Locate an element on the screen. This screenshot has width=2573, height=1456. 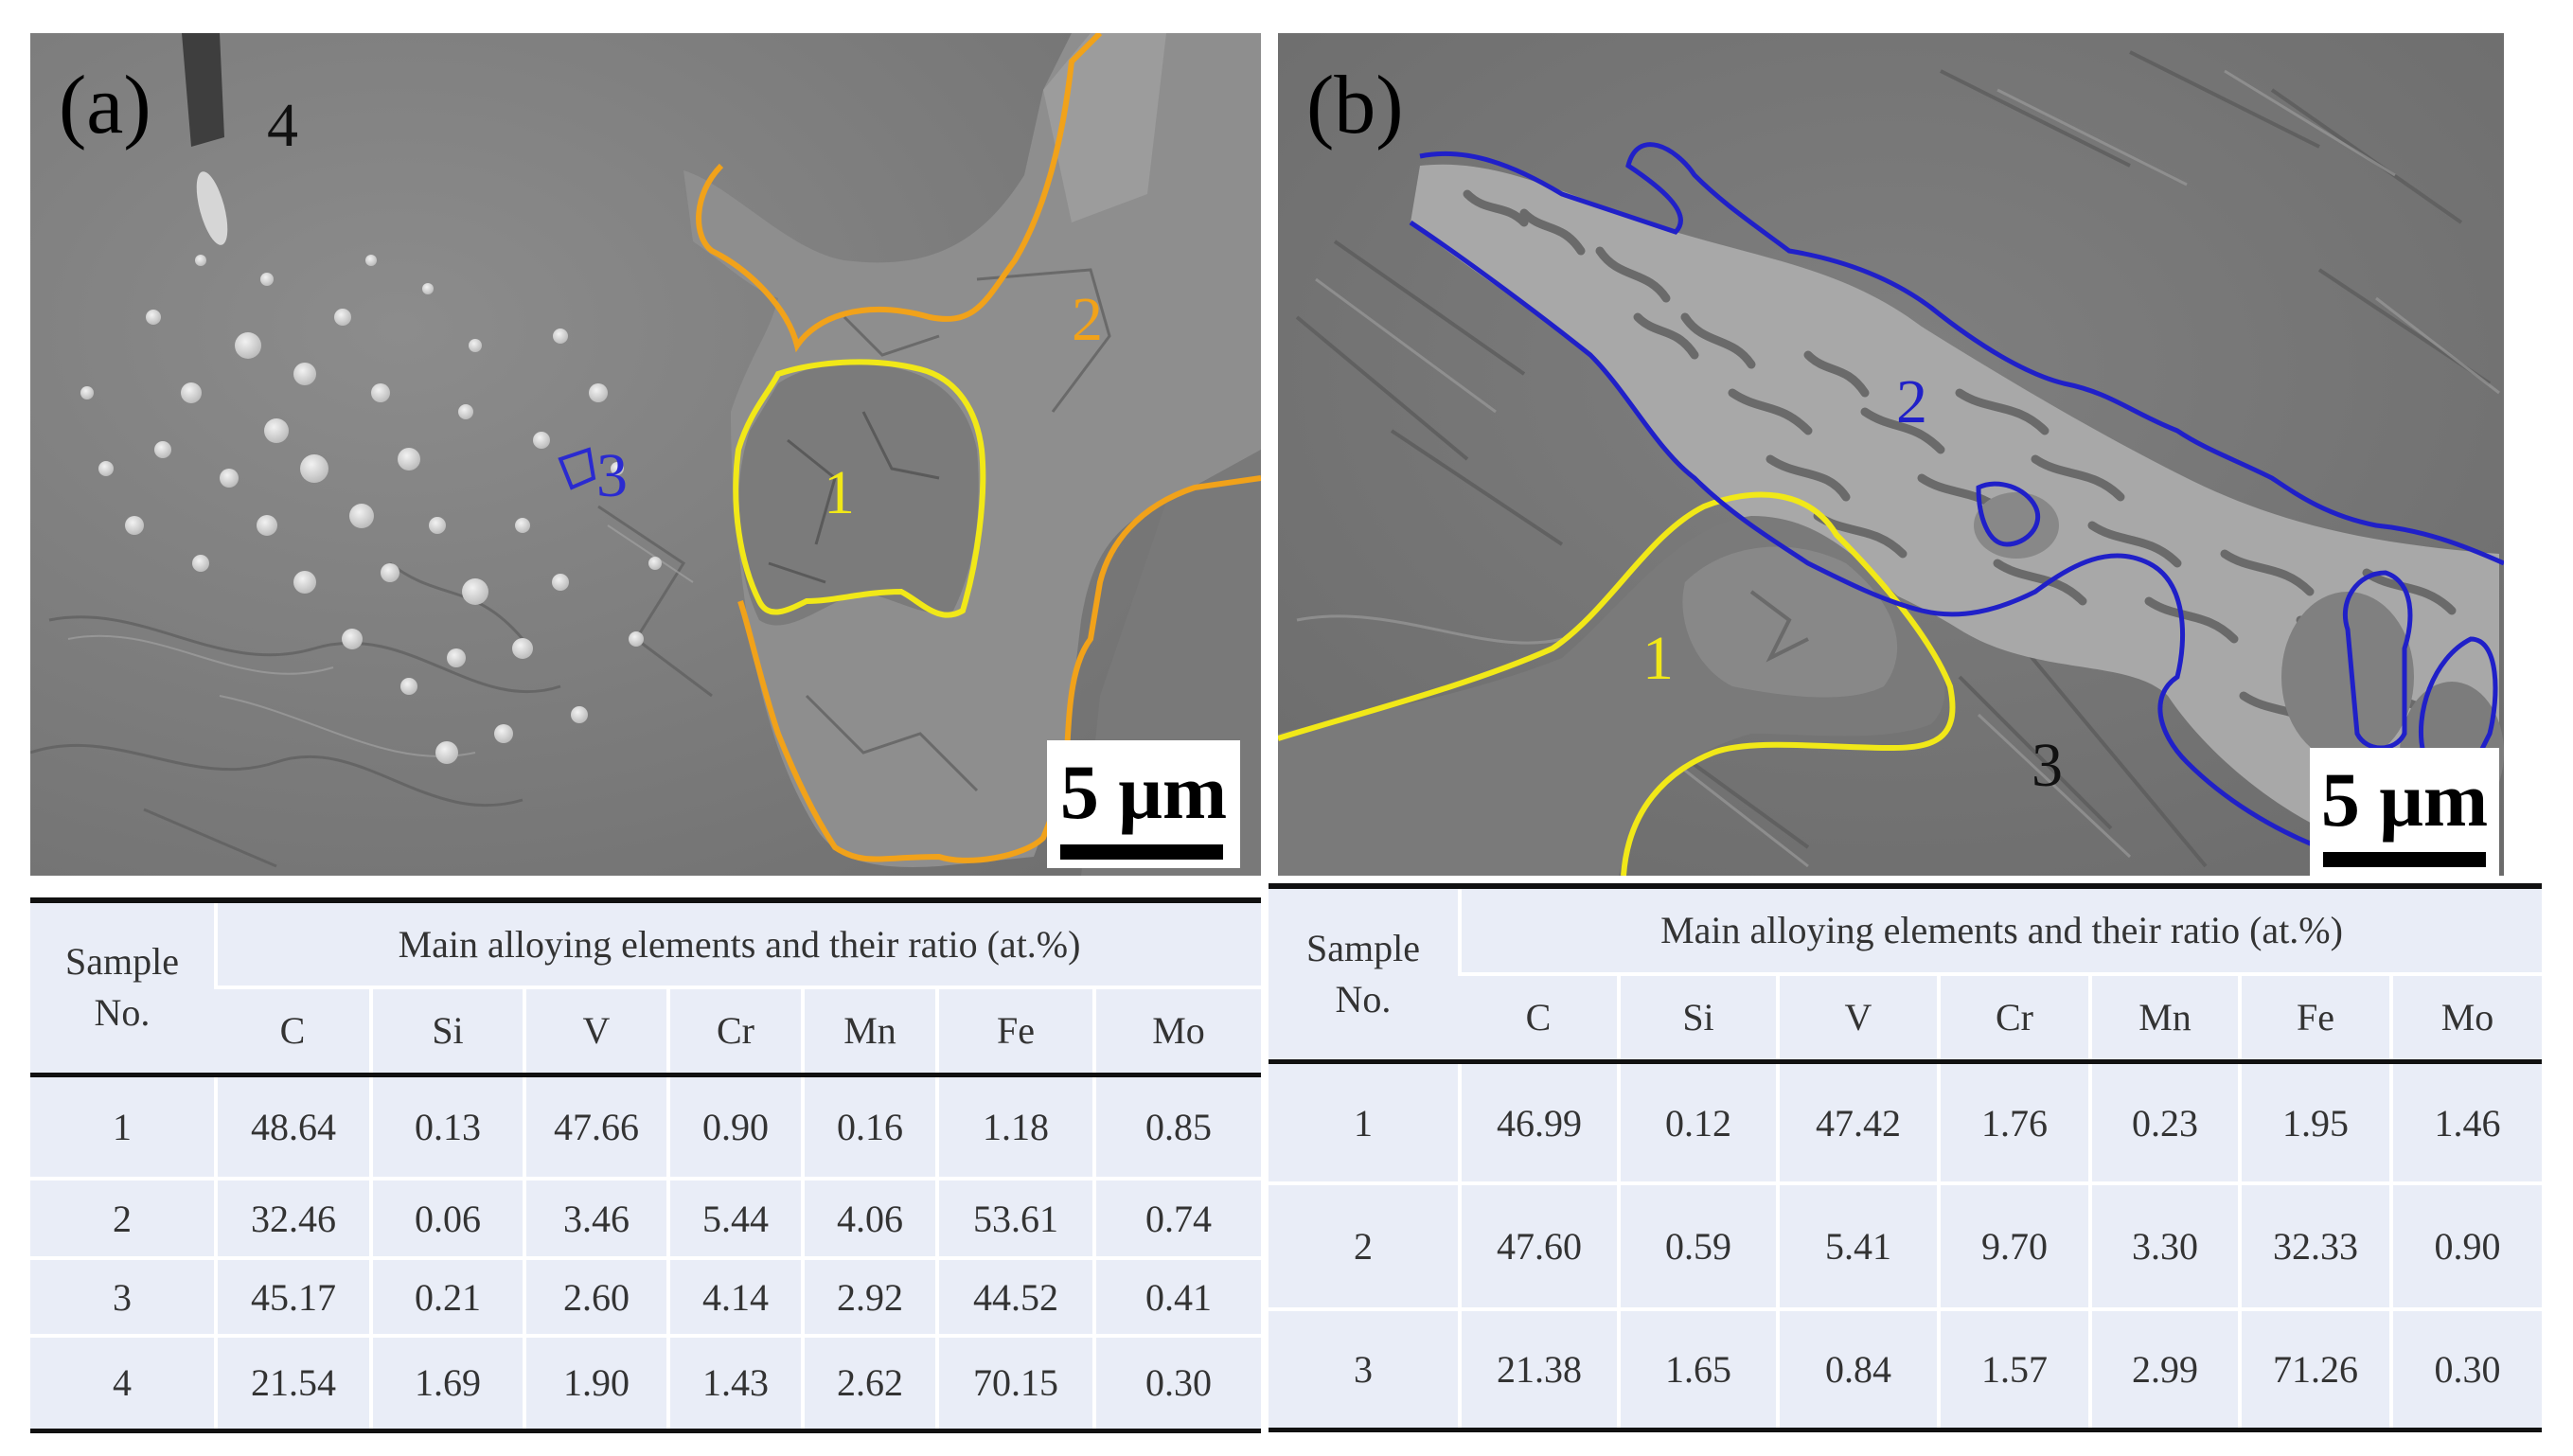
scale-bar-line-a is located at coordinates (1142, 852).